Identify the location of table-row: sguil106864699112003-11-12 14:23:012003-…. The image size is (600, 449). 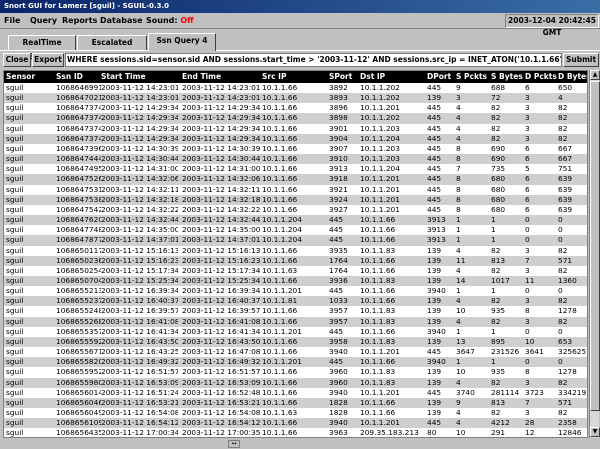
(295, 88).